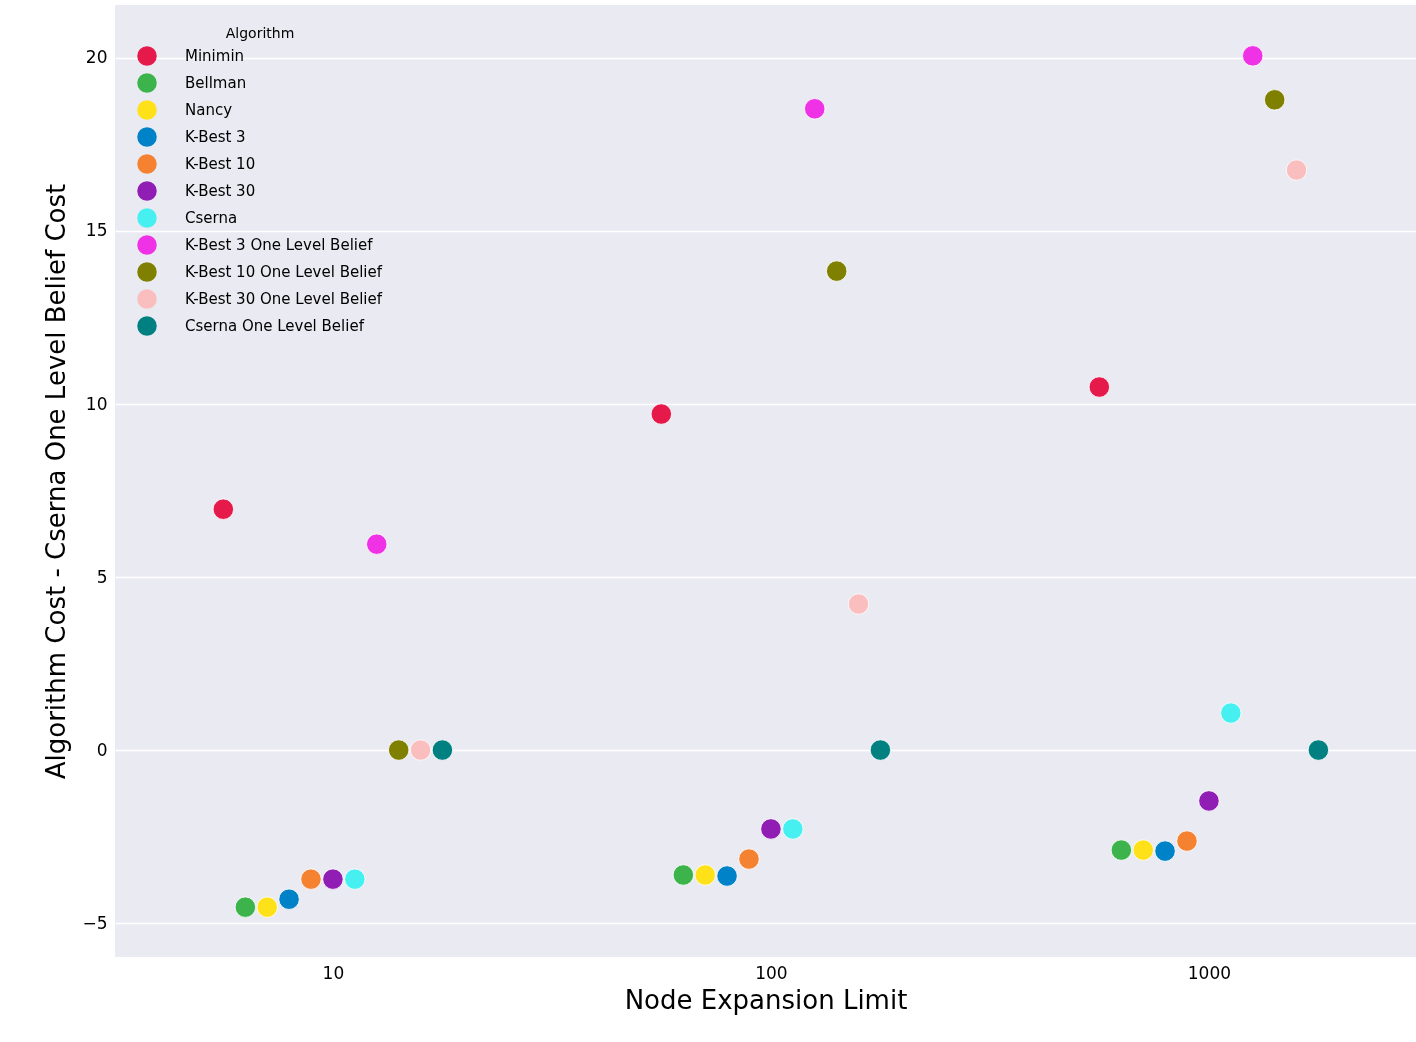 The width and height of the screenshot is (1416, 1042). I want to click on y-tick-label: 0, so click(102, 749).